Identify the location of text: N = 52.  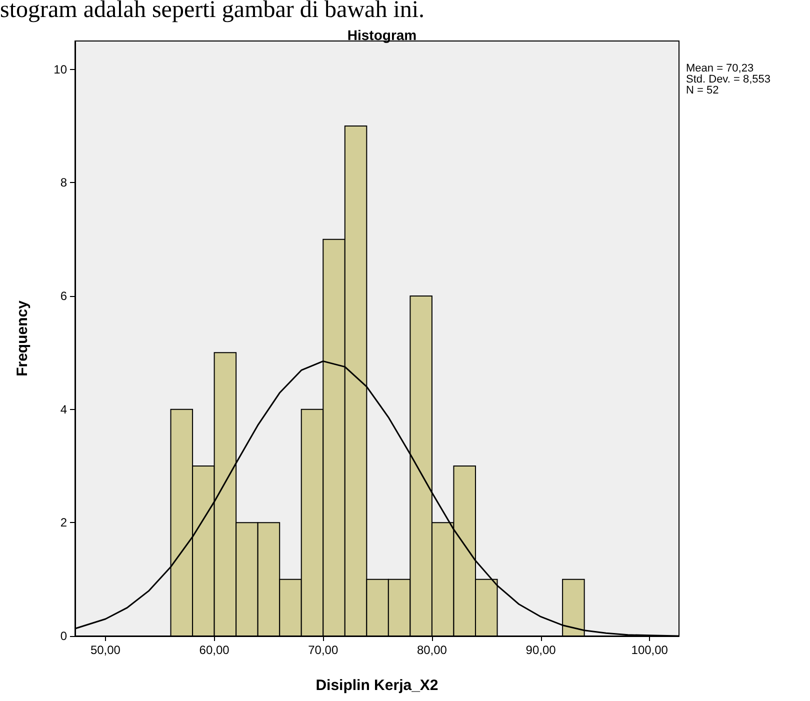
(702, 90).